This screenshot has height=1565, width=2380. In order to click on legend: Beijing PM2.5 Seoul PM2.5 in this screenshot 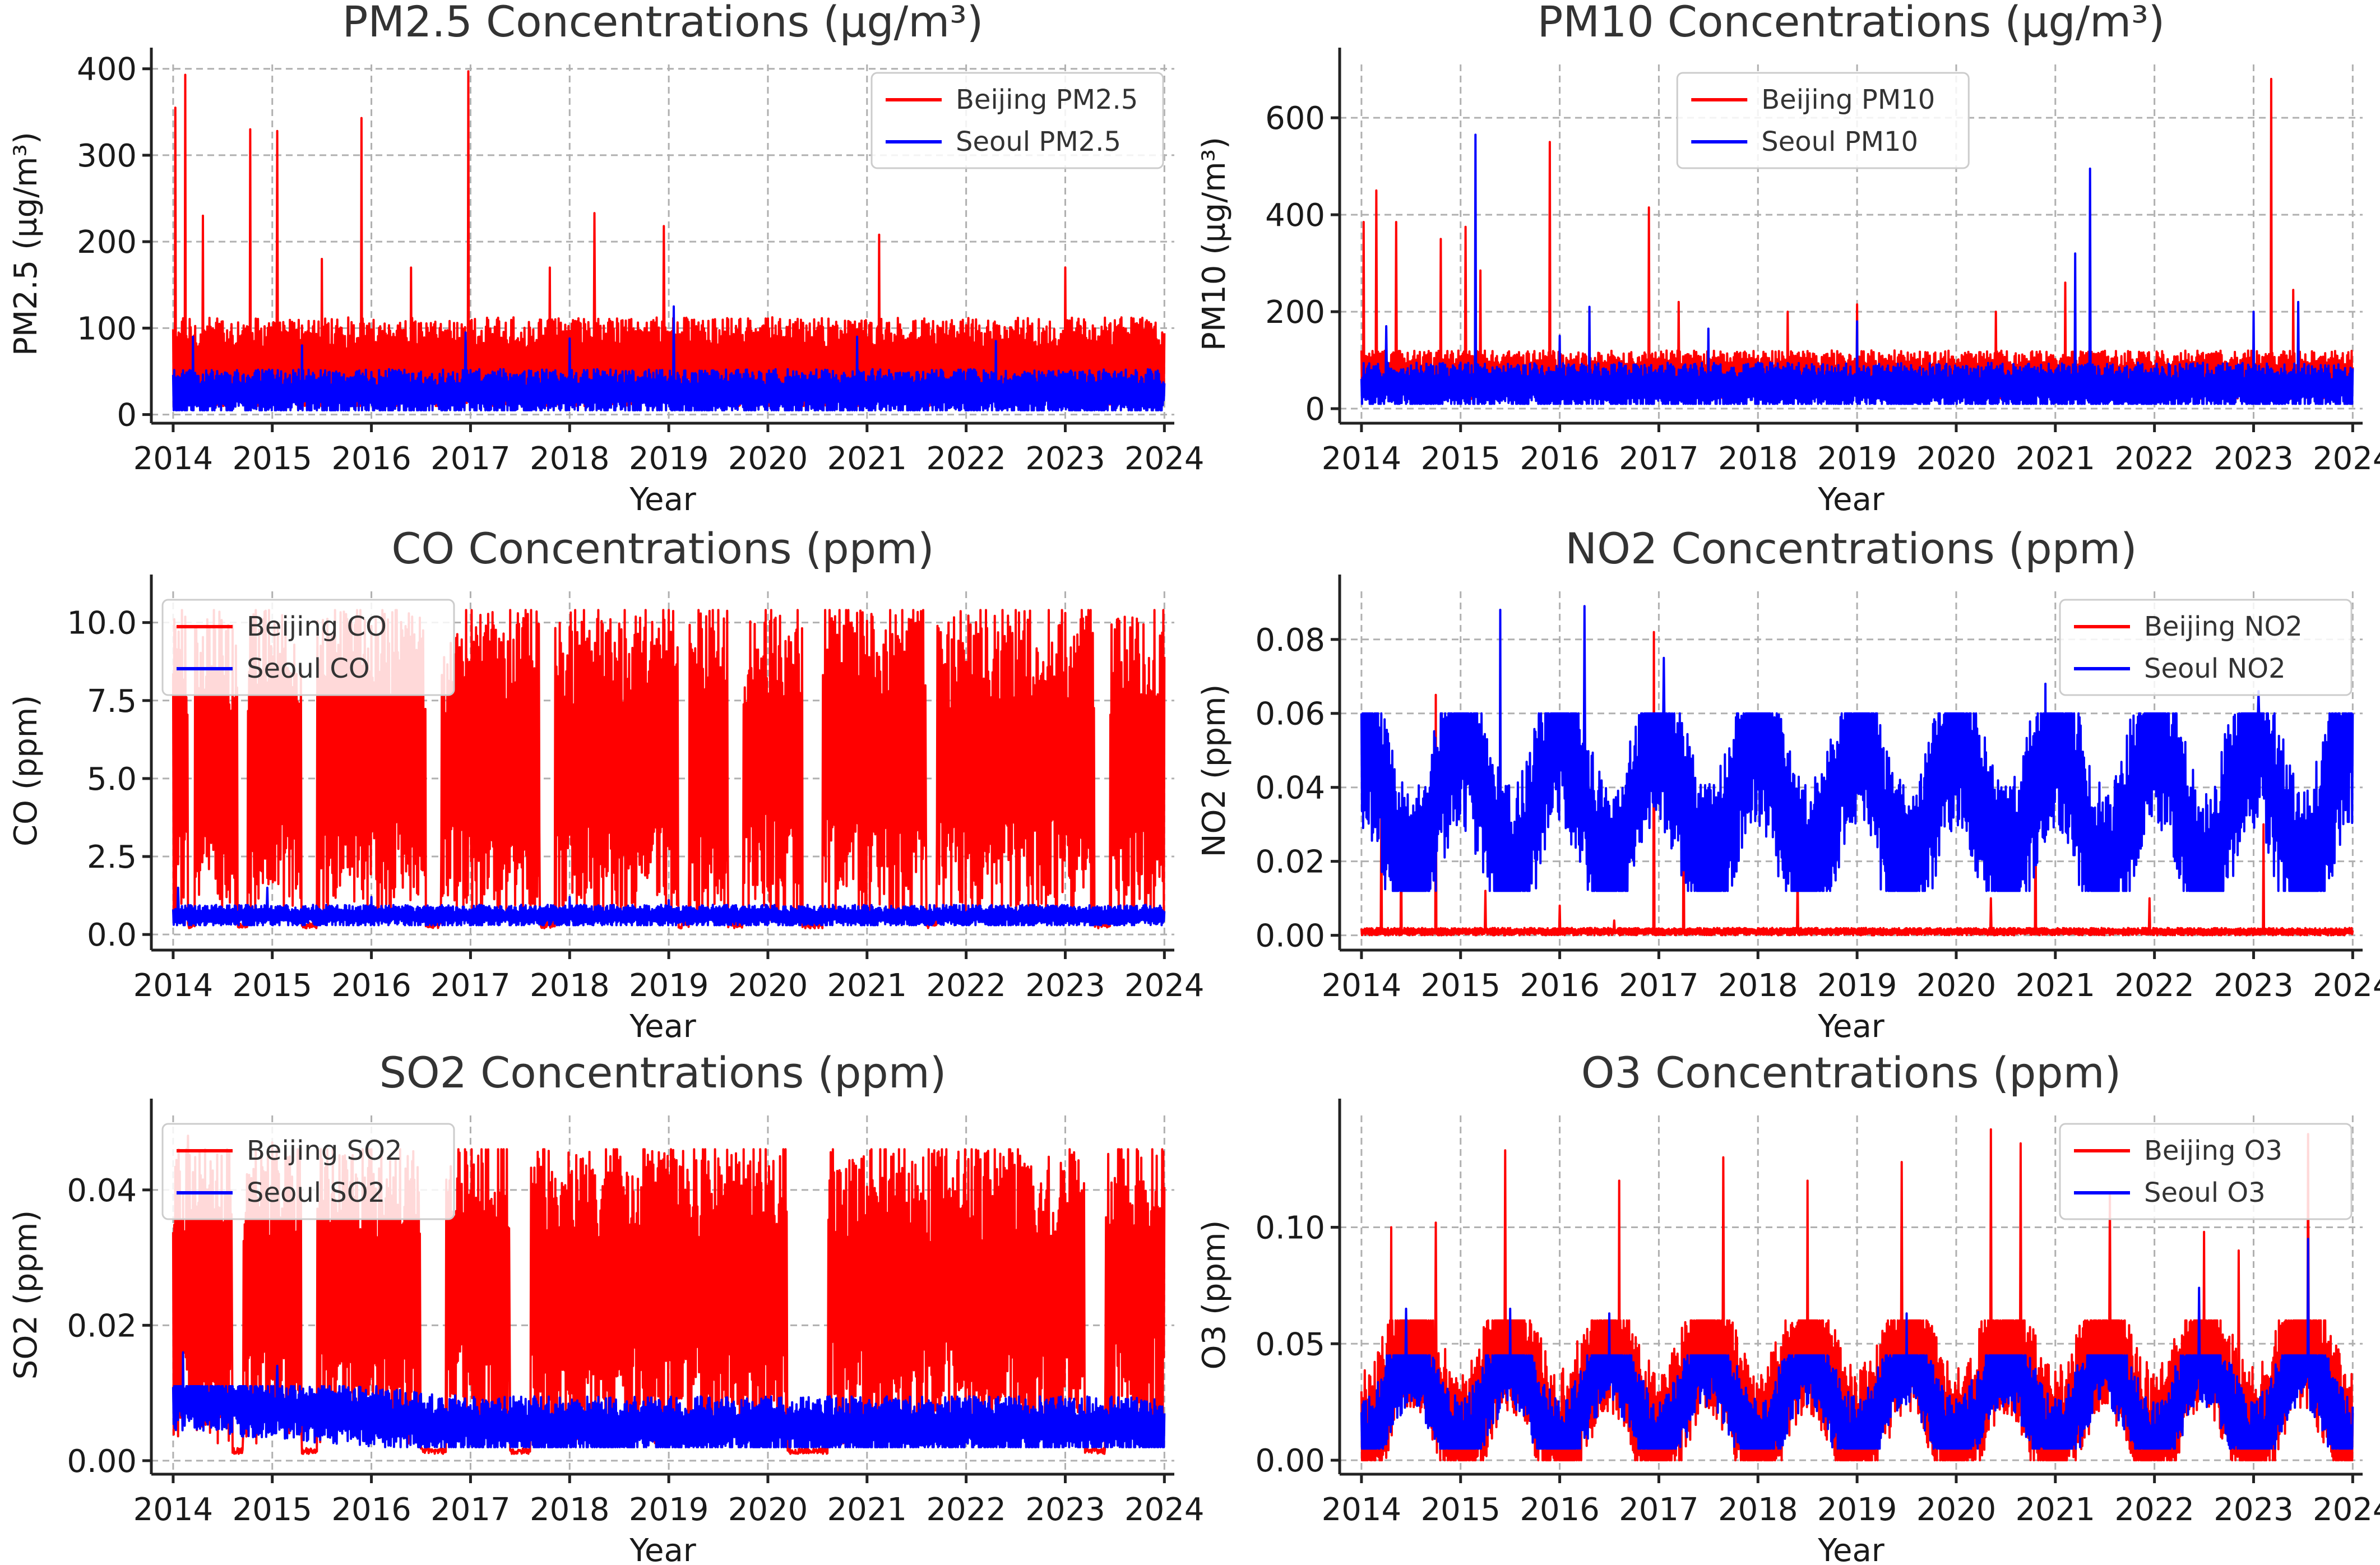, I will do `click(1017, 120)`.